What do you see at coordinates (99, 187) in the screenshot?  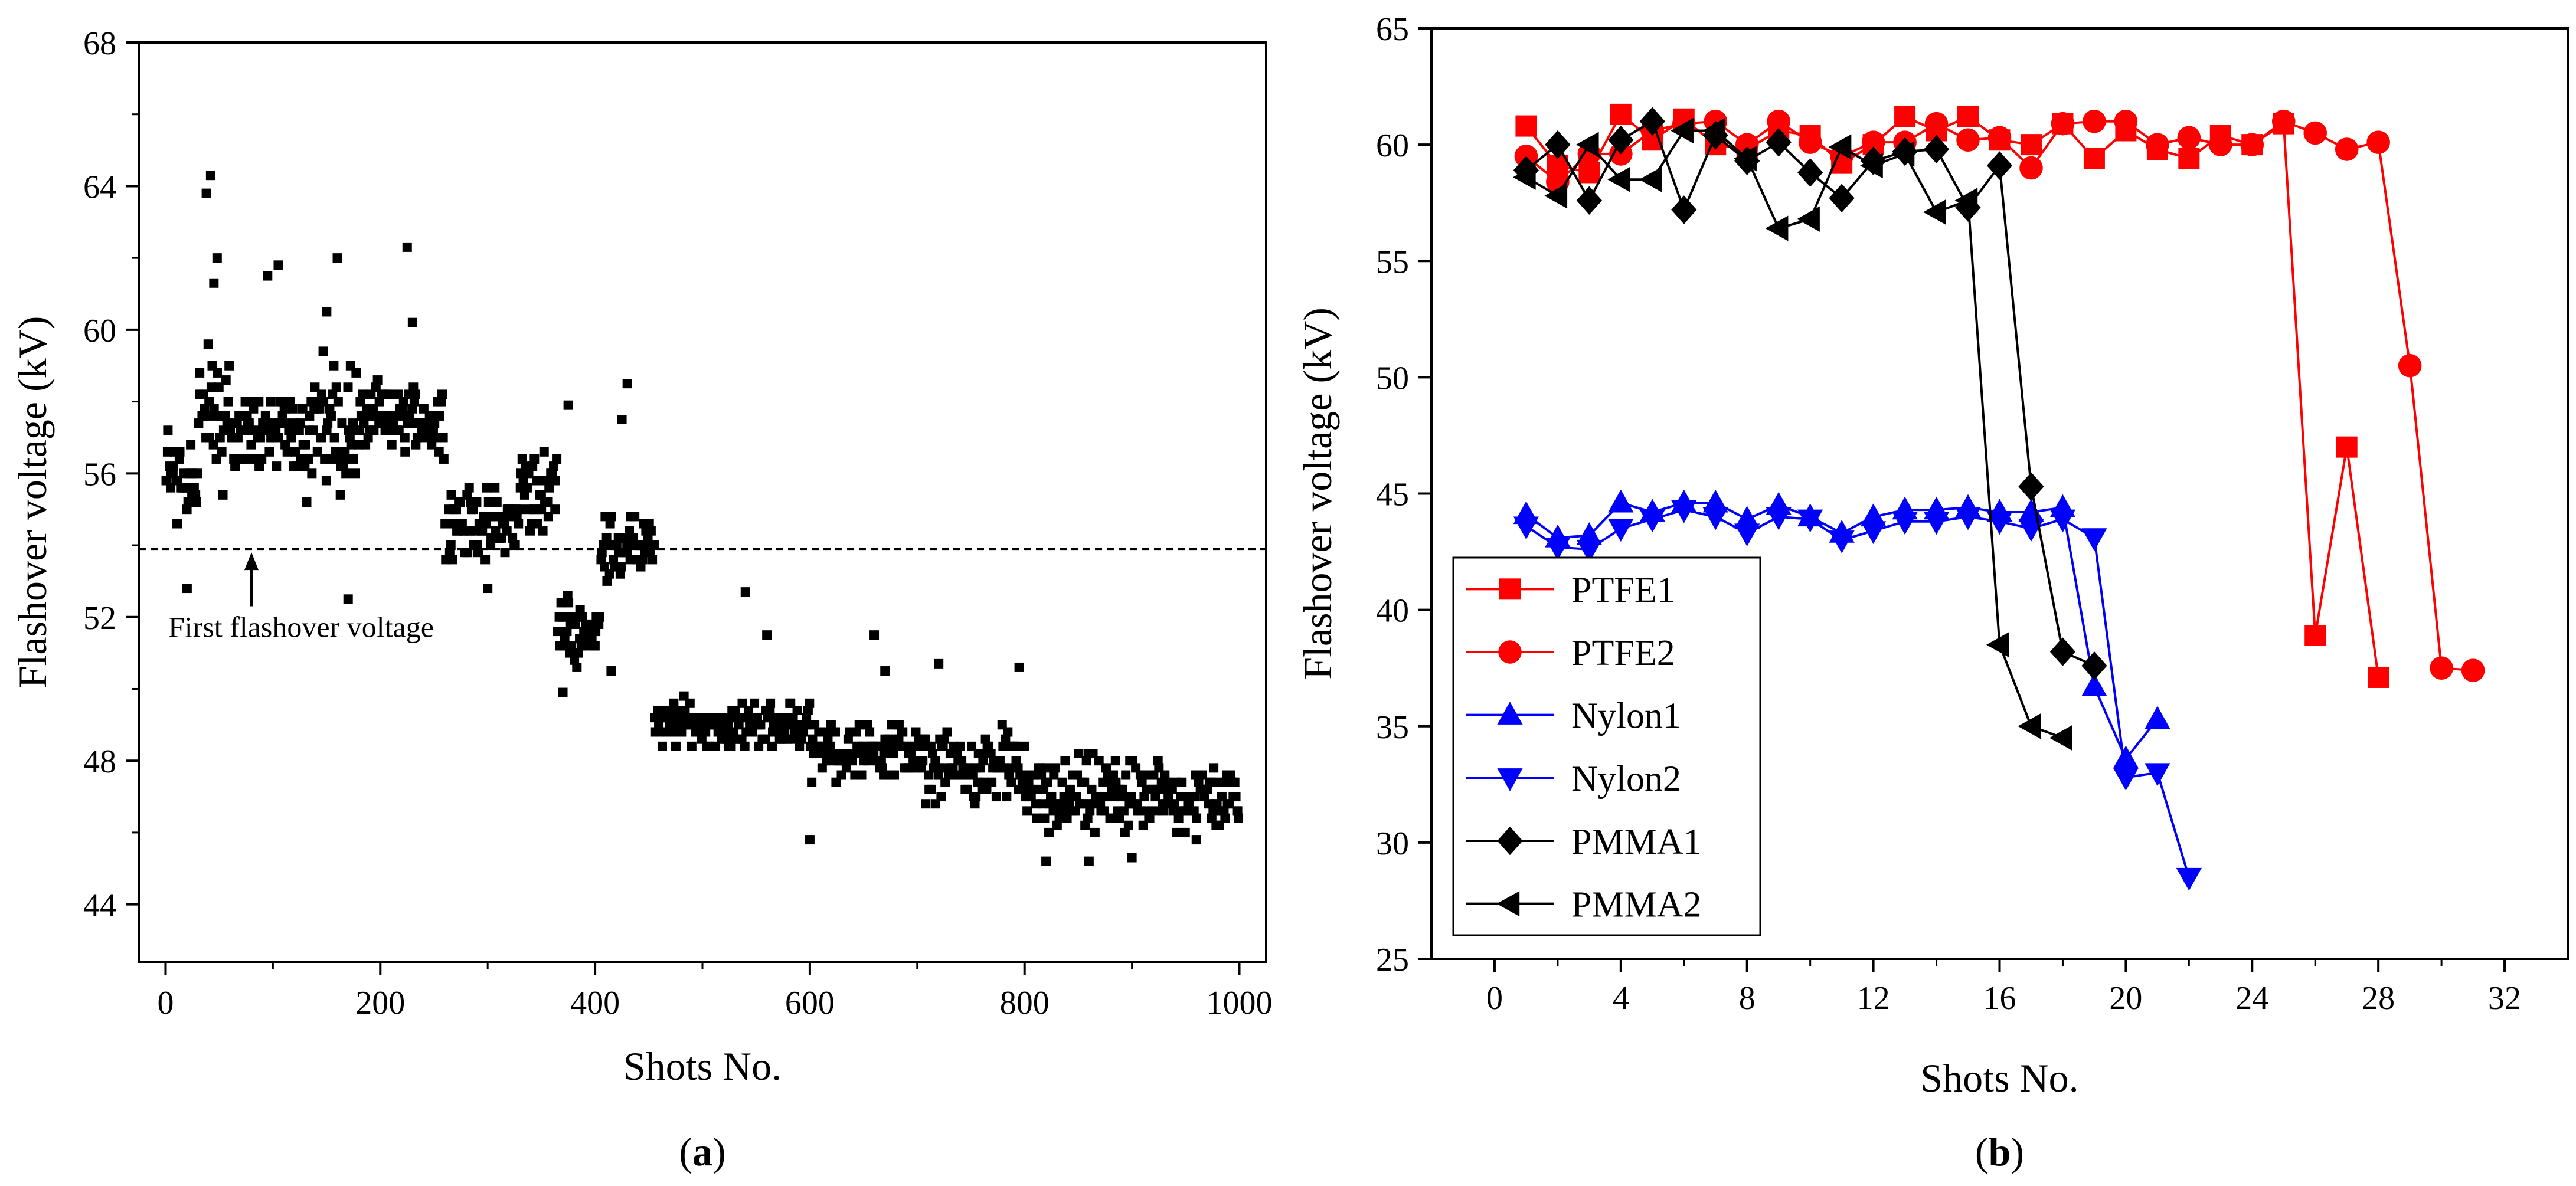 I see `chart-a-y-tick-label: 64` at bounding box center [99, 187].